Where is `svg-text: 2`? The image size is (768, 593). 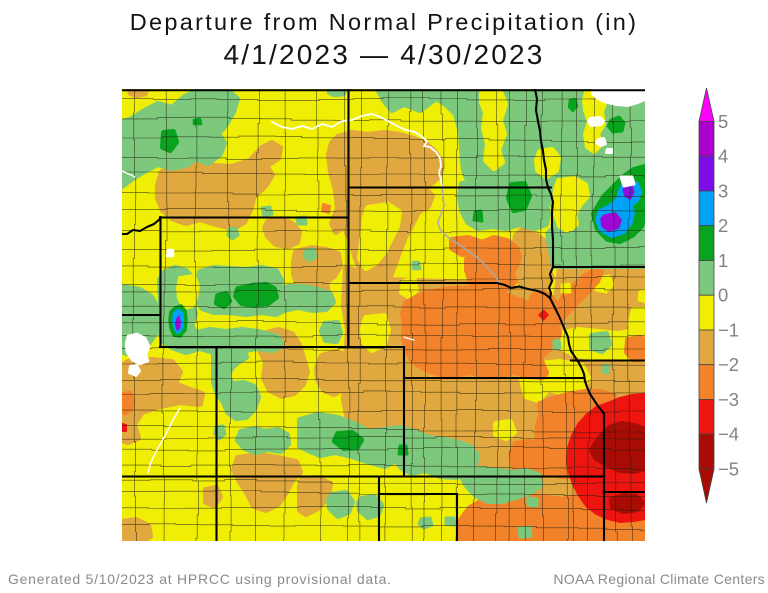
svg-text: 2 is located at coordinates (723, 225).